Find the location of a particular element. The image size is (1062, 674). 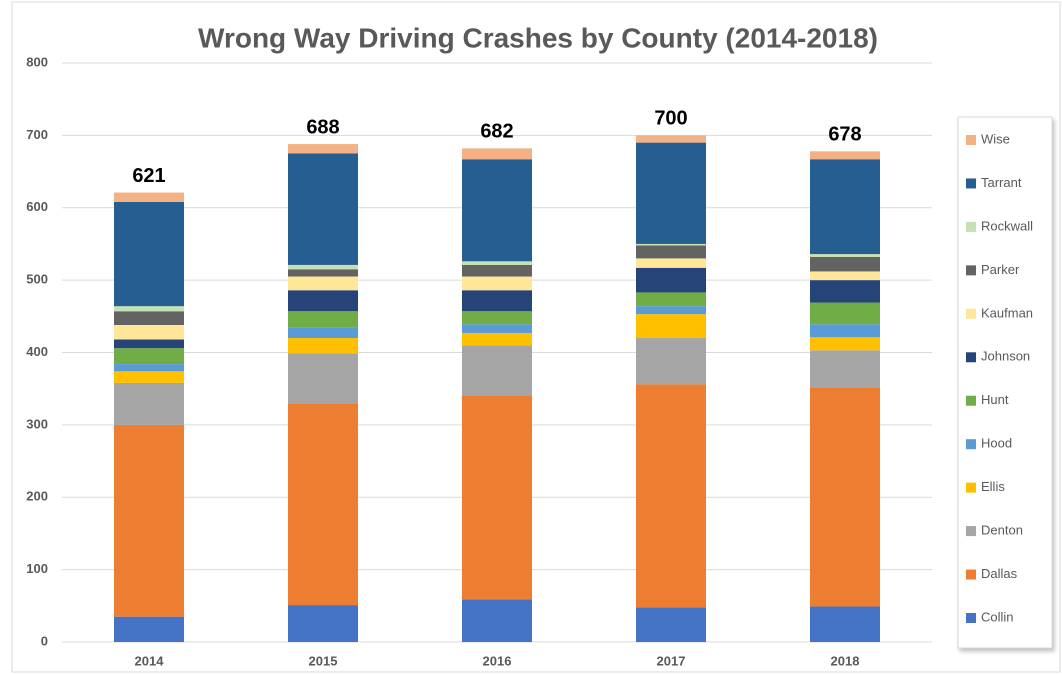

y-tick-label: 800 is located at coordinates (37, 61).